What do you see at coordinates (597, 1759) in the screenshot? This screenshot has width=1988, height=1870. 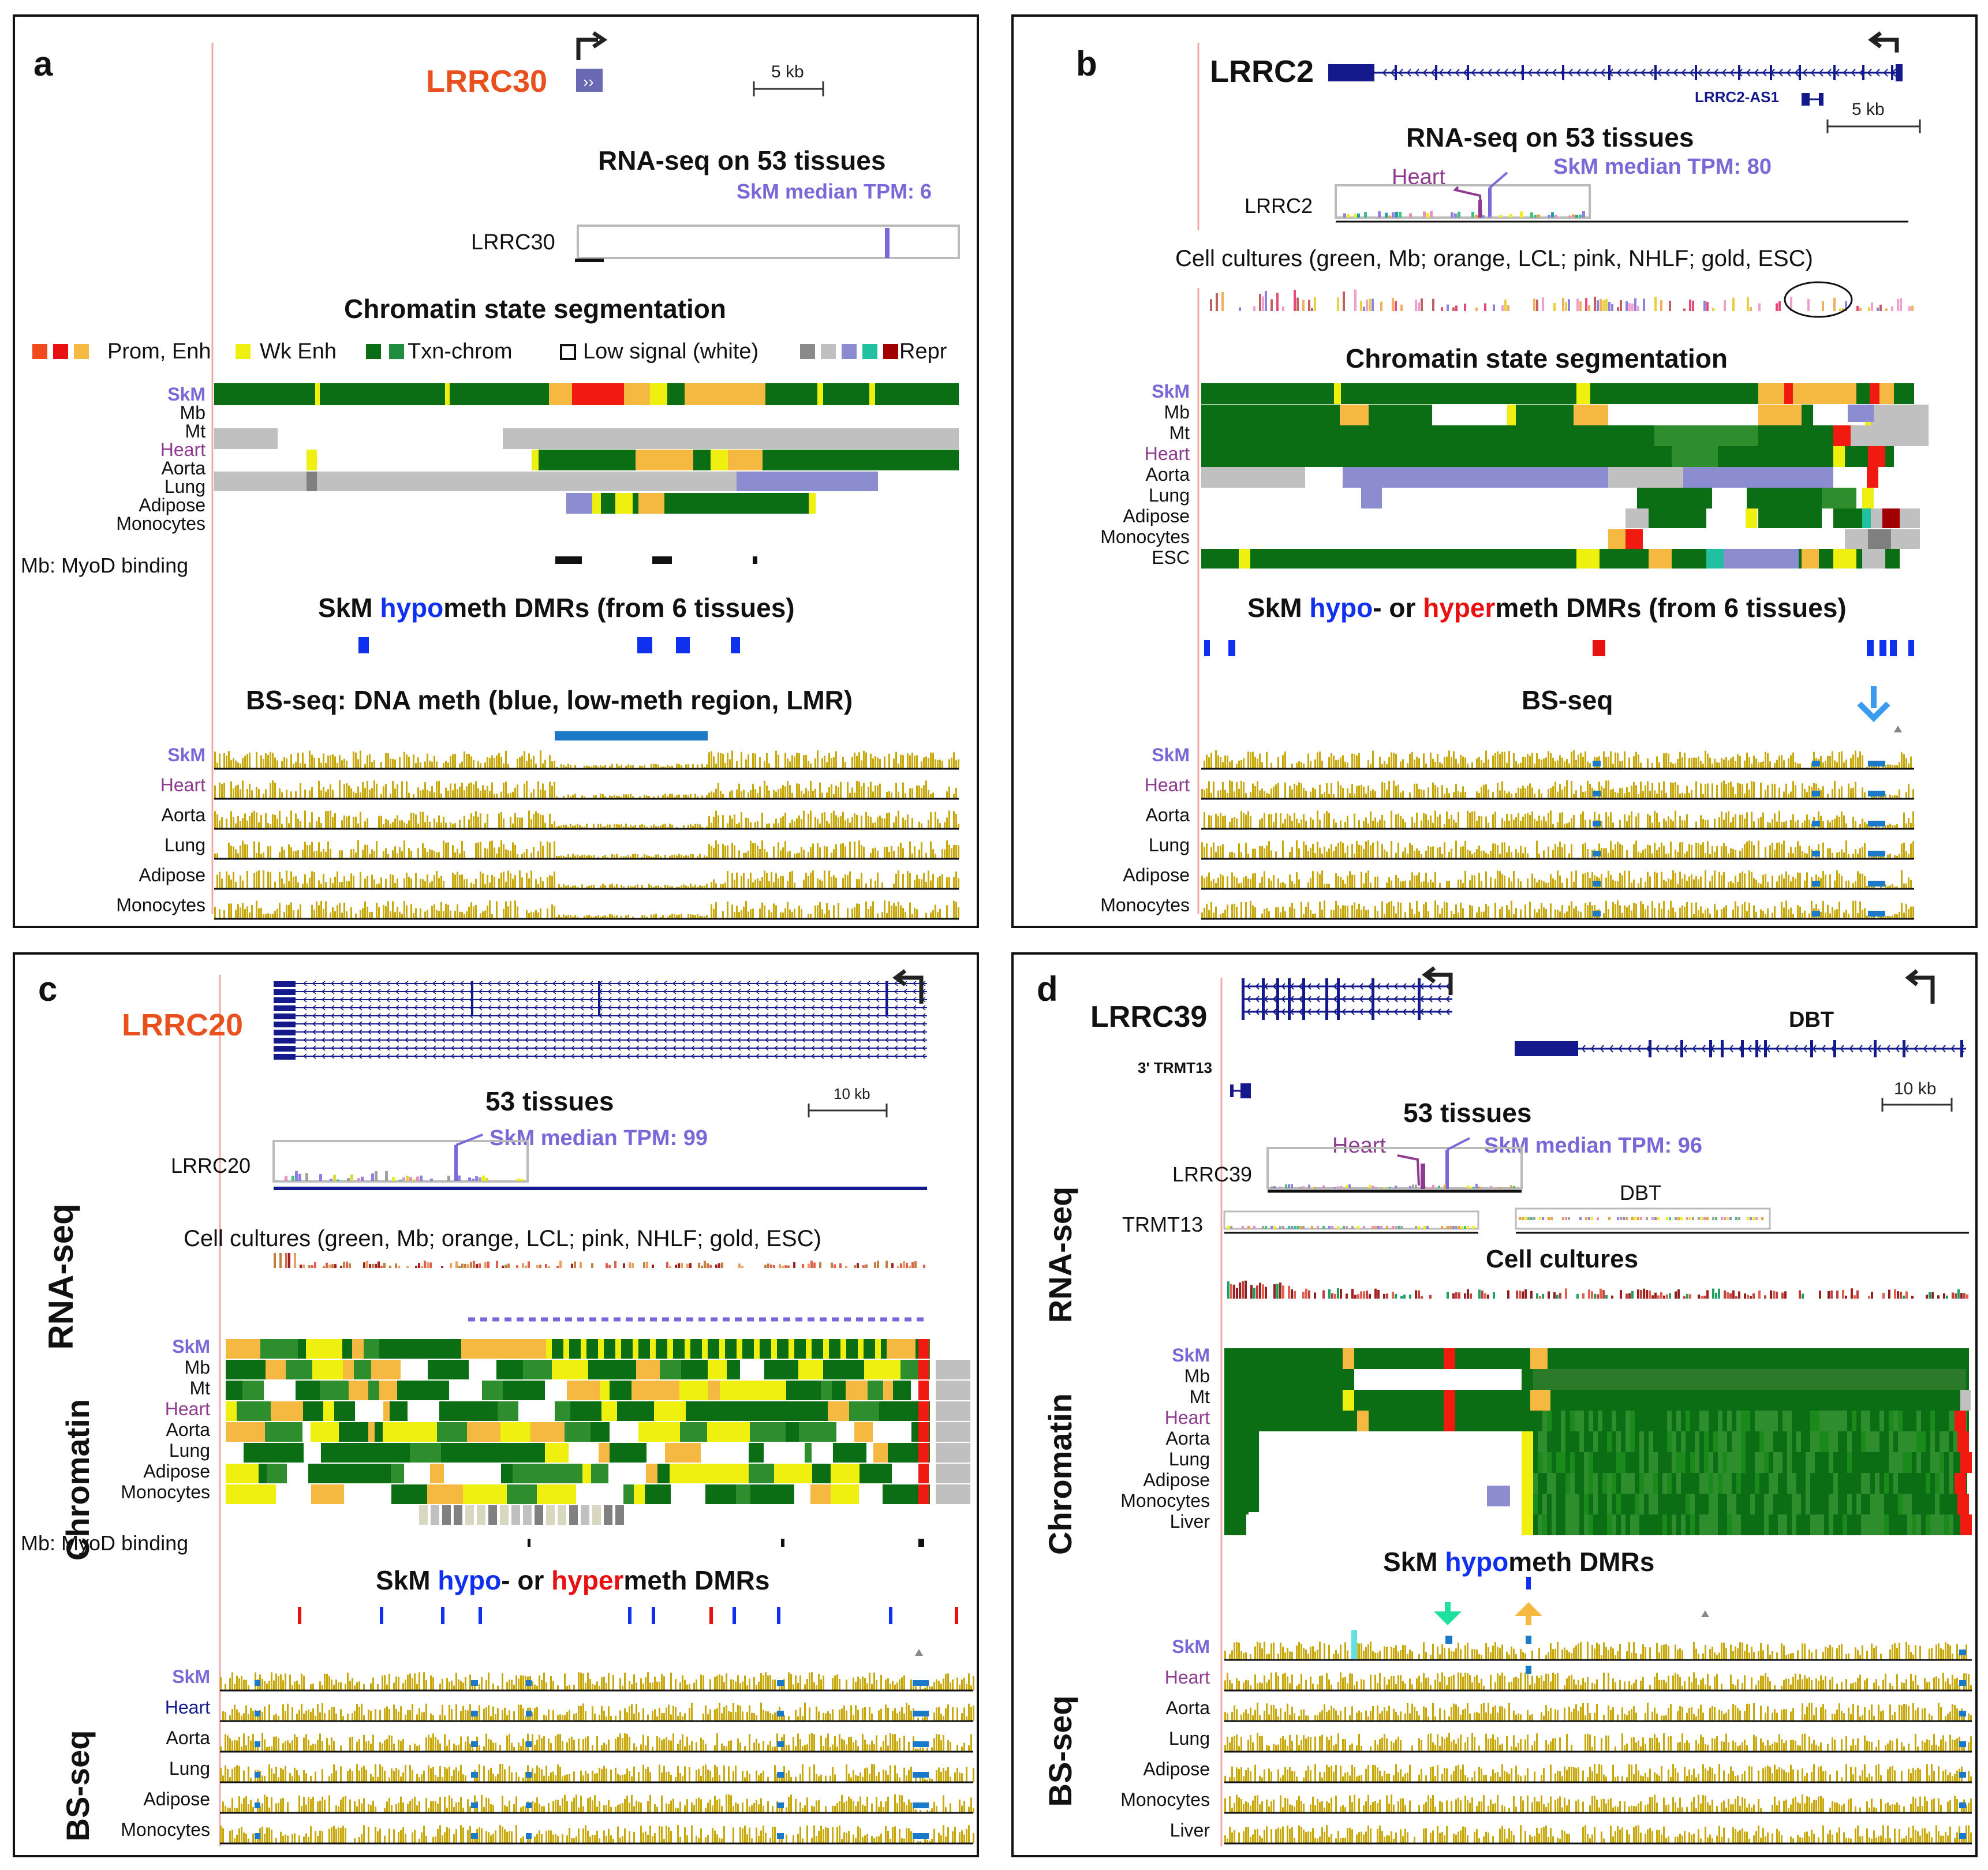 I see `bs-tracks` at bounding box center [597, 1759].